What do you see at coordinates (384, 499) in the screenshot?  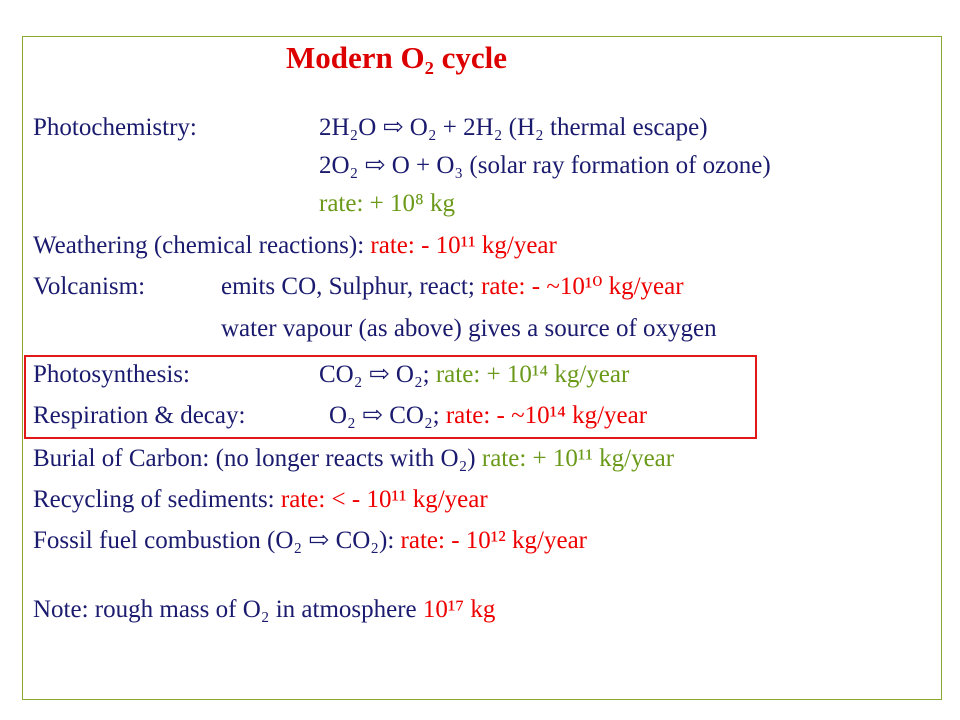 I see `recycling-rate: rate: < - 10¹¹ kg/year` at bounding box center [384, 499].